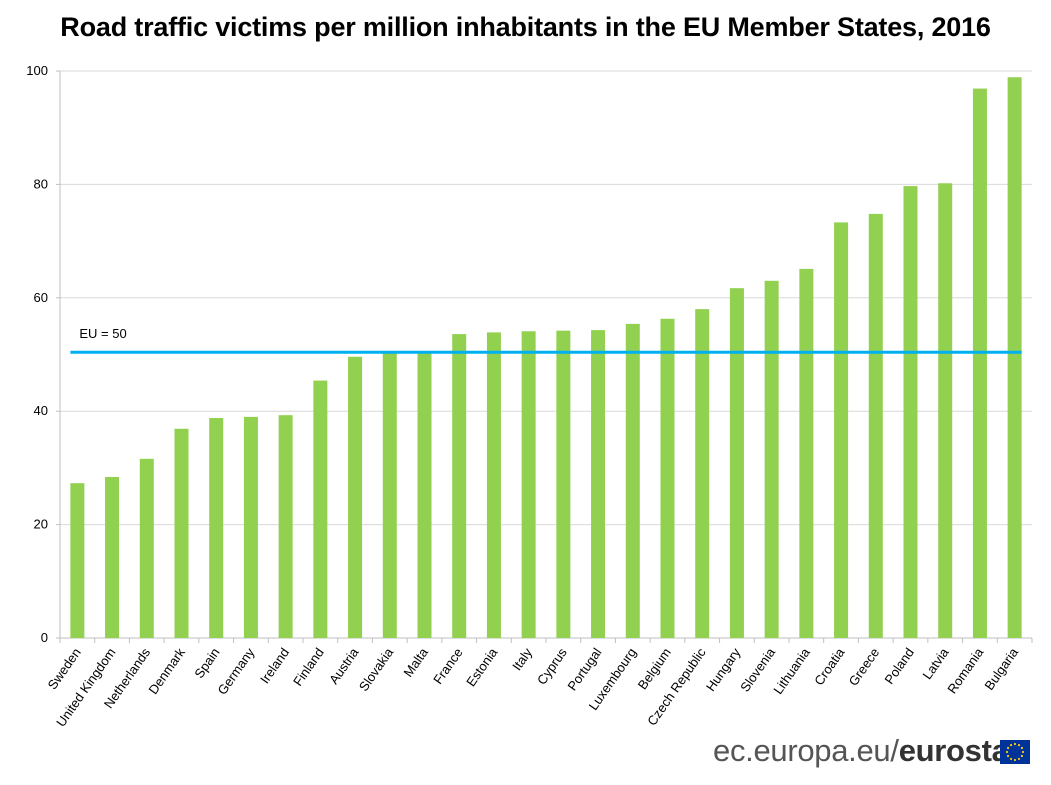  I want to click on y-axis-ticks: 0 20 40 60 80 100, so click(43, 354).